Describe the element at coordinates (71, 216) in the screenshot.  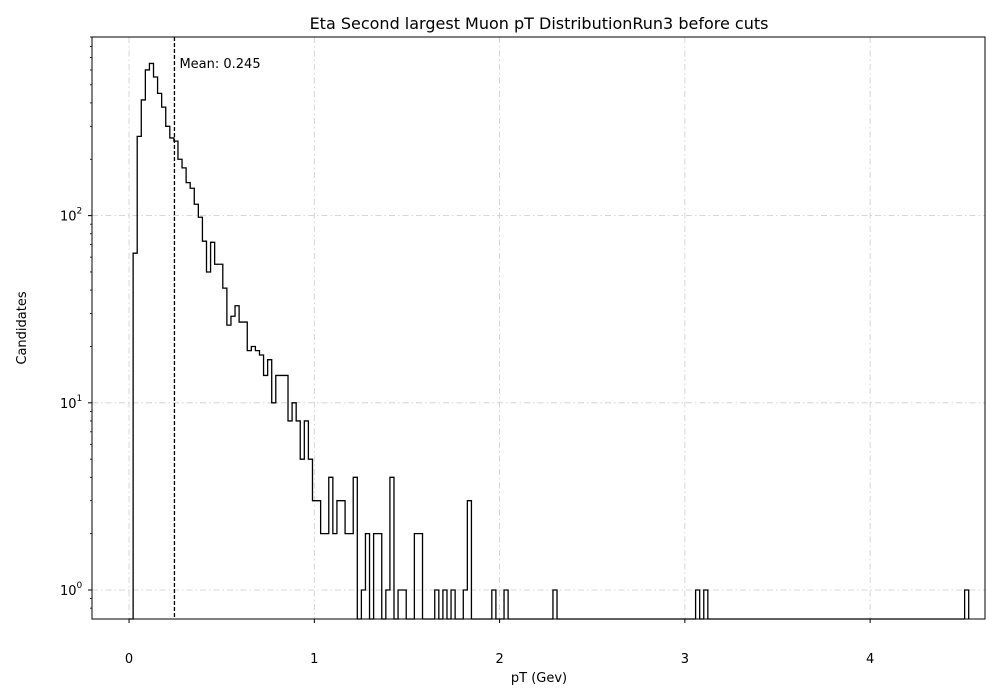
I see `y-tick-label: 10²` at that location.